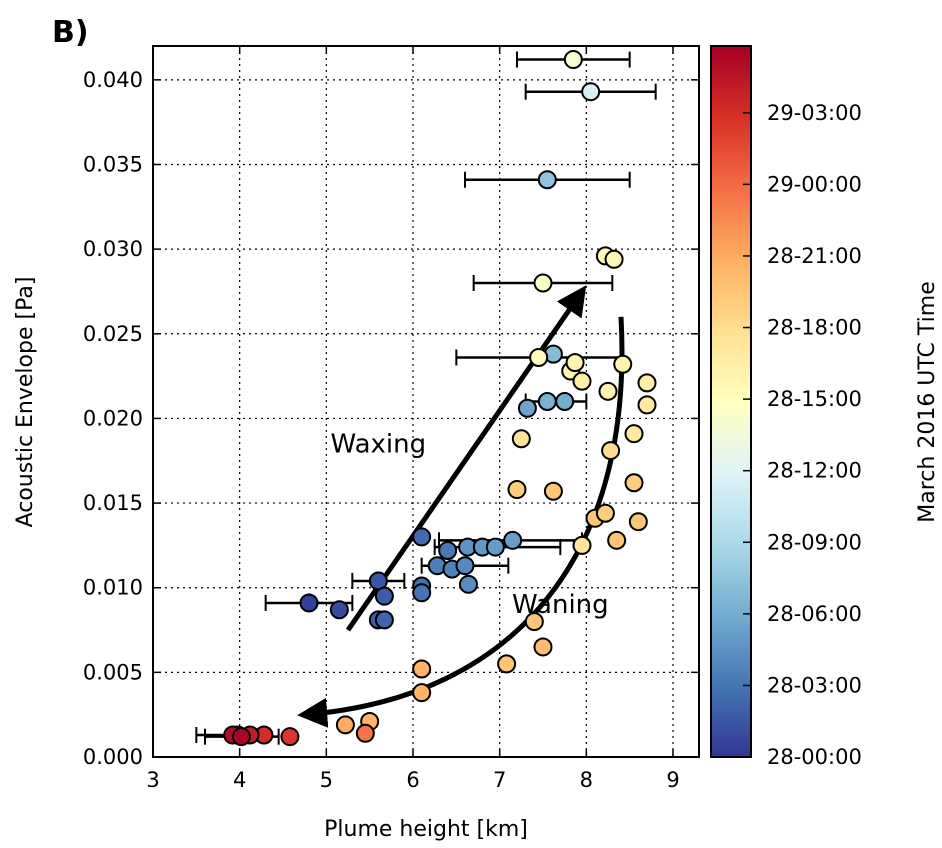 This screenshot has height=848, width=942. What do you see at coordinates (379, 444) in the screenshot?
I see `annotation-waxing: Waxing` at bounding box center [379, 444].